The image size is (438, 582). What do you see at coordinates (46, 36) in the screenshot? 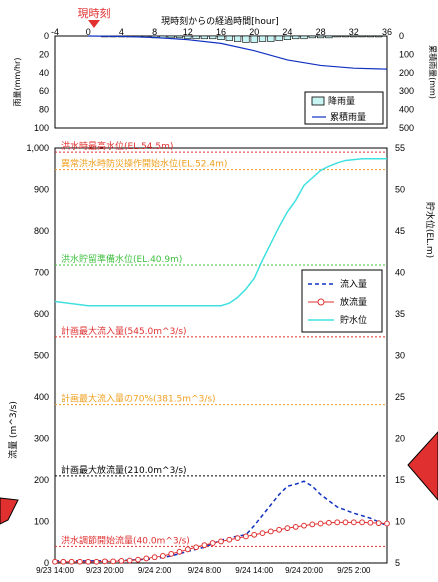
I see `rain-left-tick: 0` at bounding box center [46, 36].